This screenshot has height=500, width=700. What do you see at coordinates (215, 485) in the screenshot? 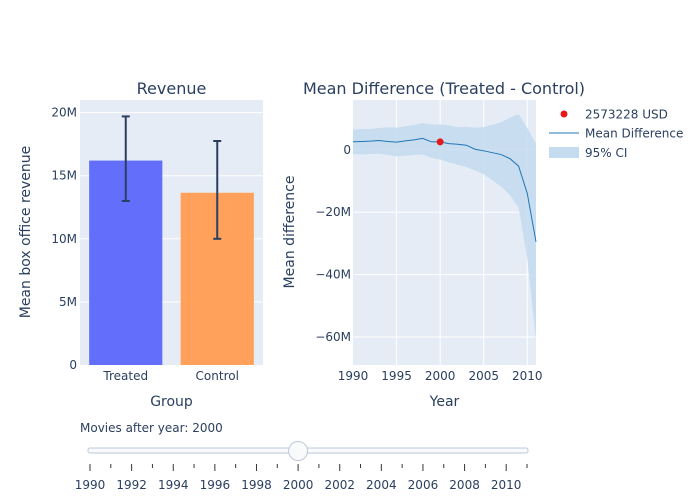
I see `slider-tick-label: 1996` at bounding box center [215, 485].